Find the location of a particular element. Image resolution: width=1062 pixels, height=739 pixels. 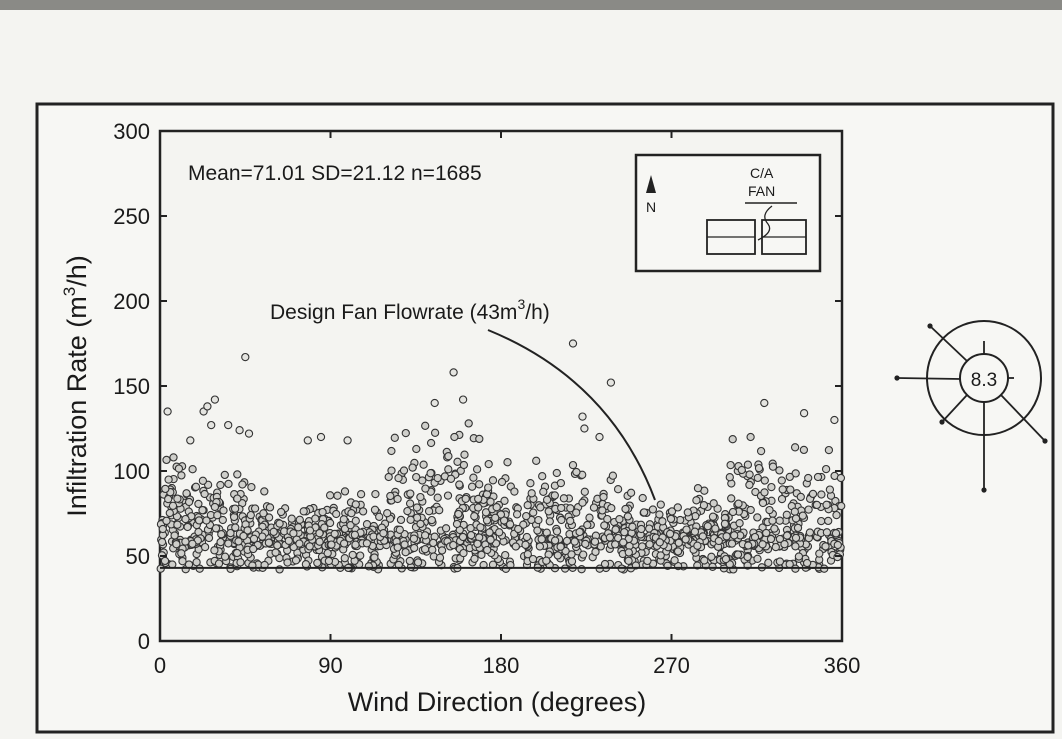

wind-rose-spoke-se is located at coordinates (1023, 418).